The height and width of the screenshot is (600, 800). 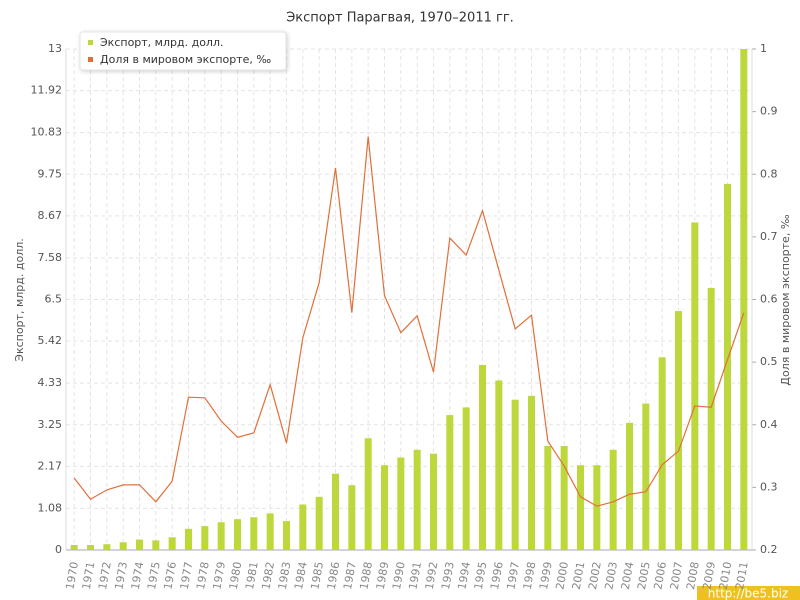 What do you see at coordinates (138, 576) in the screenshot?
I see `x-tick-label: 1974` at bounding box center [138, 576].